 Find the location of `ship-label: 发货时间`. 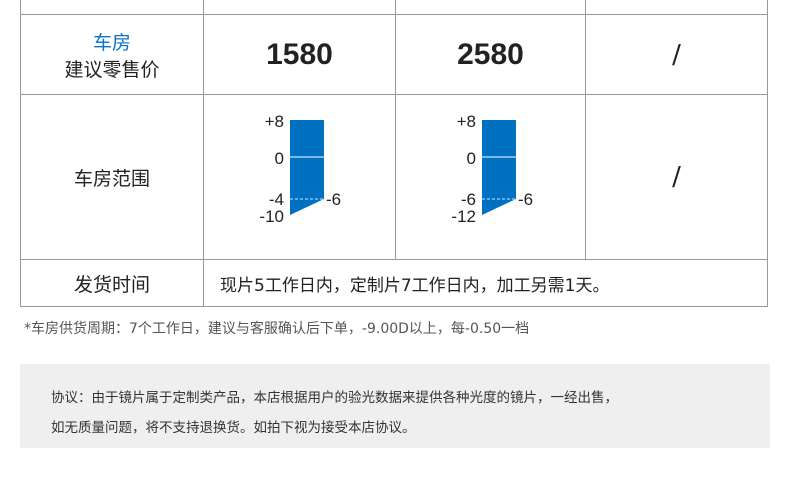

ship-label: 发货时间 is located at coordinates (112, 283).